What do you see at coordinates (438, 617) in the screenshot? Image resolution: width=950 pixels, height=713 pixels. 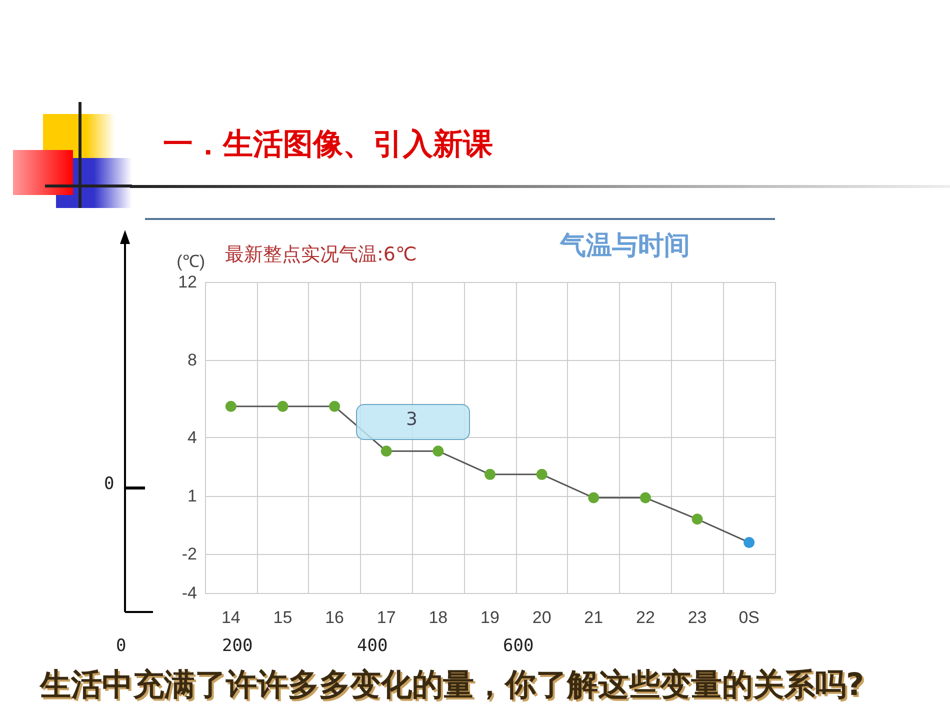 I see `x-tick-label: 18` at bounding box center [438, 617].